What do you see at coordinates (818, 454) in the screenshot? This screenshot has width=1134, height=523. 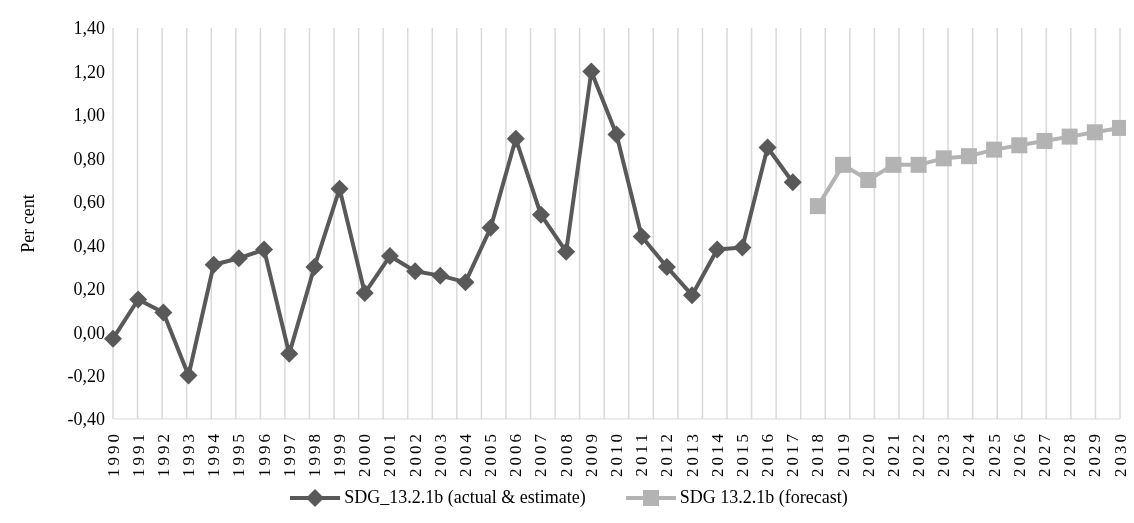 I see `x-tick-label: 2018` at bounding box center [818, 454].